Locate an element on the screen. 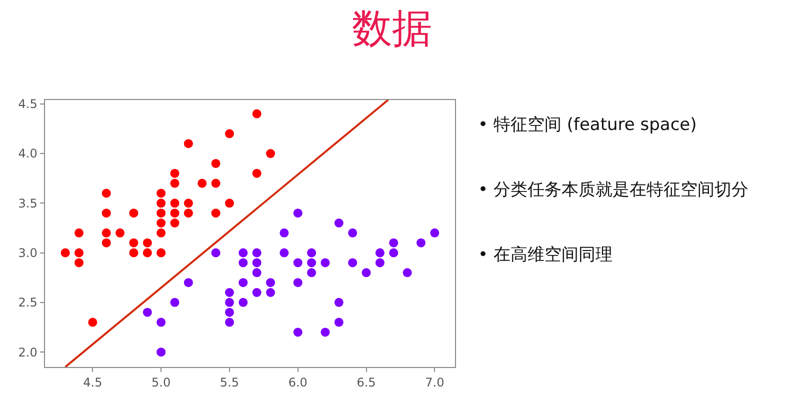 The width and height of the screenshot is (800, 398). text: • 分类任务本质就是在特征空间切分 is located at coordinates (613, 190).